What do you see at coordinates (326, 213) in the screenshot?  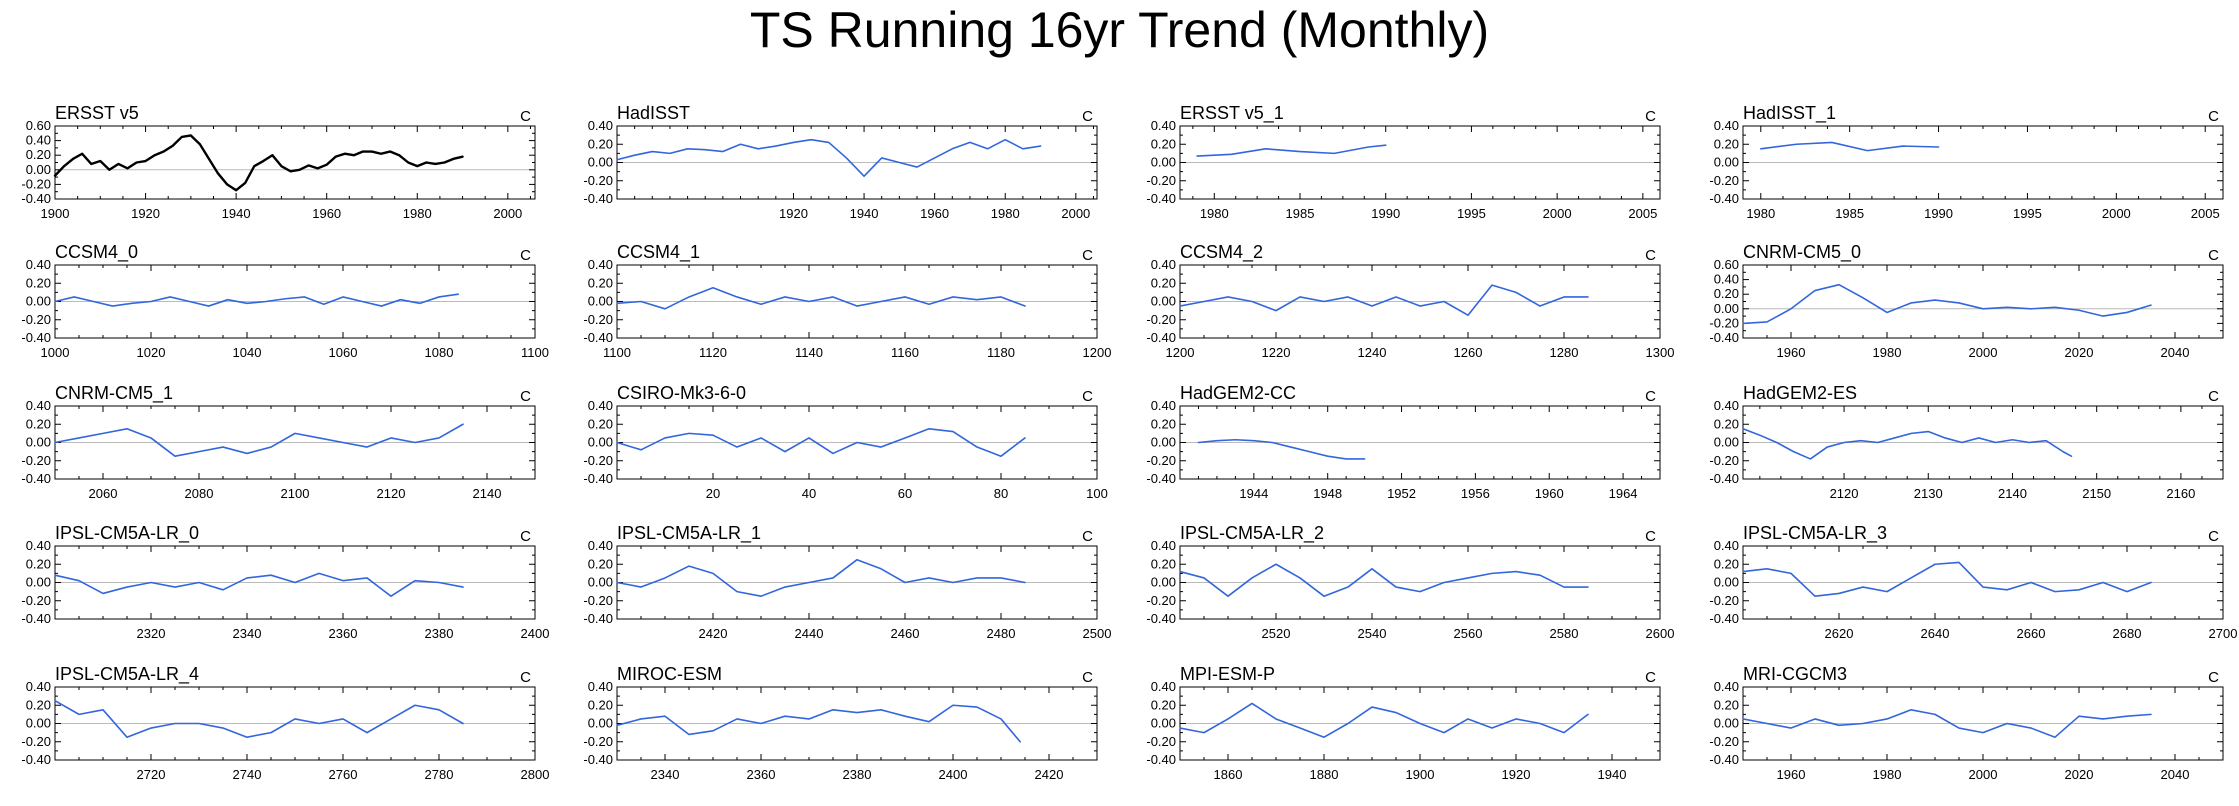 I see `x-tick-label: 1960` at bounding box center [326, 213].